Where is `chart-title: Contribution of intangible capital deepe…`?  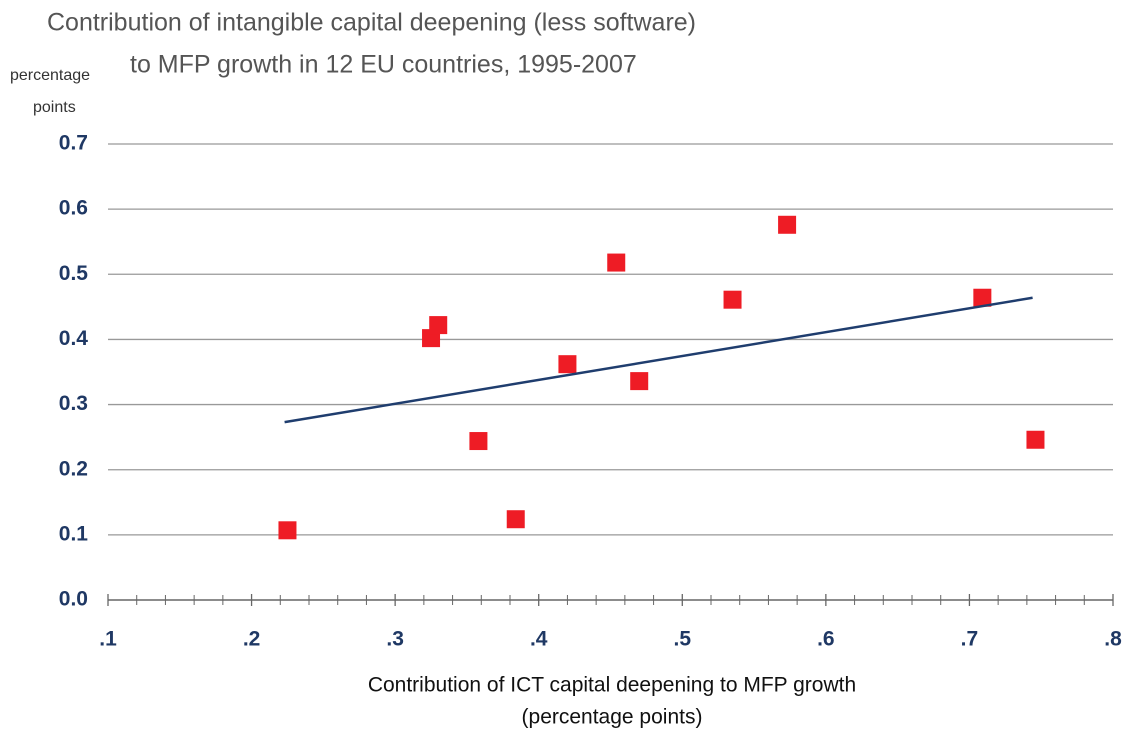
chart-title: Contribution of intangible capital deepe… is located at coordinates (371, 23).